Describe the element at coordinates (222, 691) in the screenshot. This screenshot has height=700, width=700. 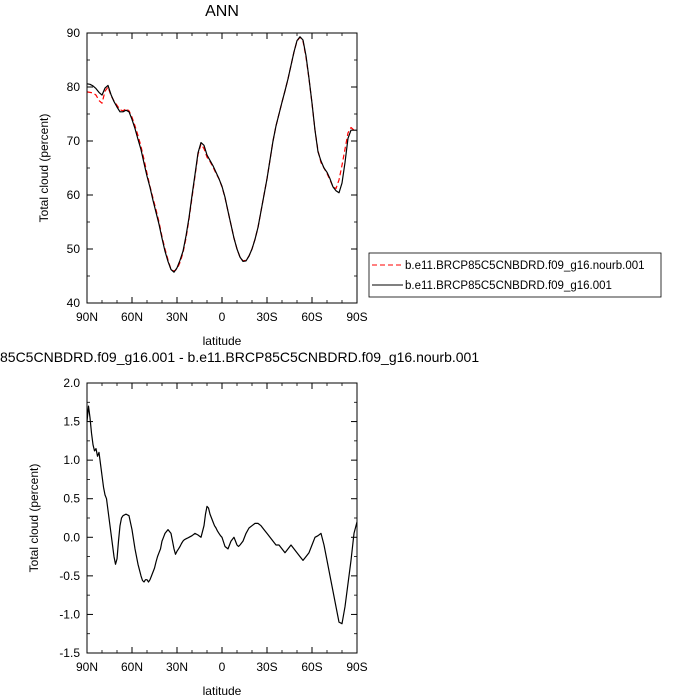
I see `bottom-x-axis-label: latitude` at that location.